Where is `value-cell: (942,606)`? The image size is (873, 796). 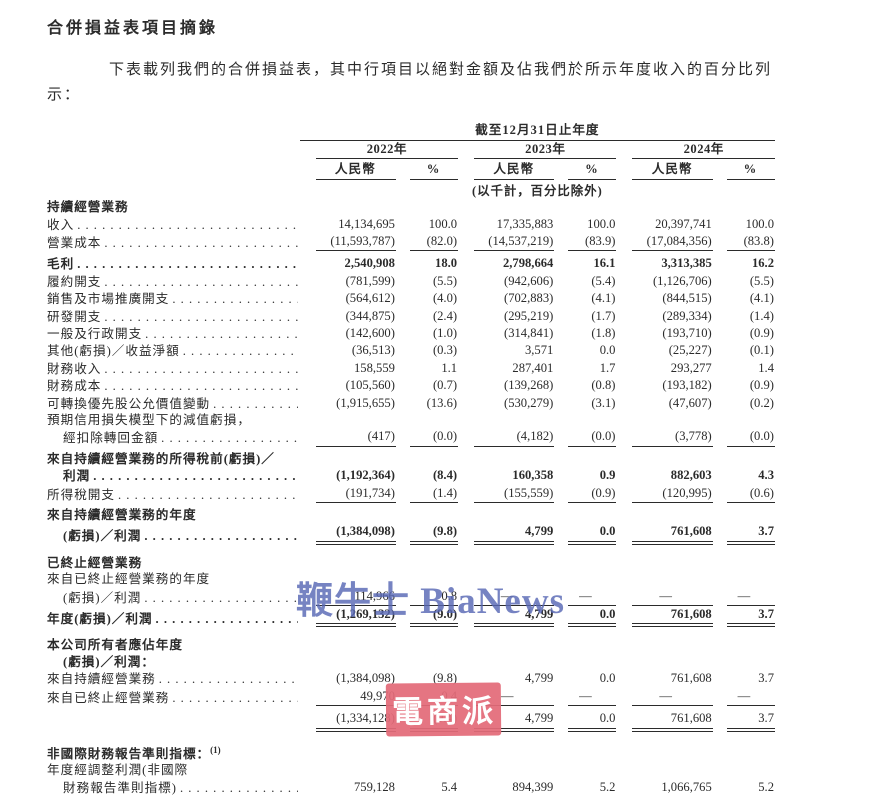 value-cell: (942,606) is located at coordinates (529, 280).